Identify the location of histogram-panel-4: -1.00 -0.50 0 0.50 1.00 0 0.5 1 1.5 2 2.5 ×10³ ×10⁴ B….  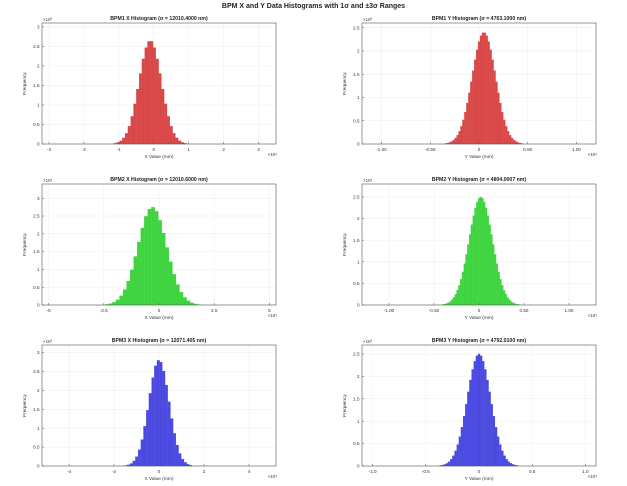
(469, 249).